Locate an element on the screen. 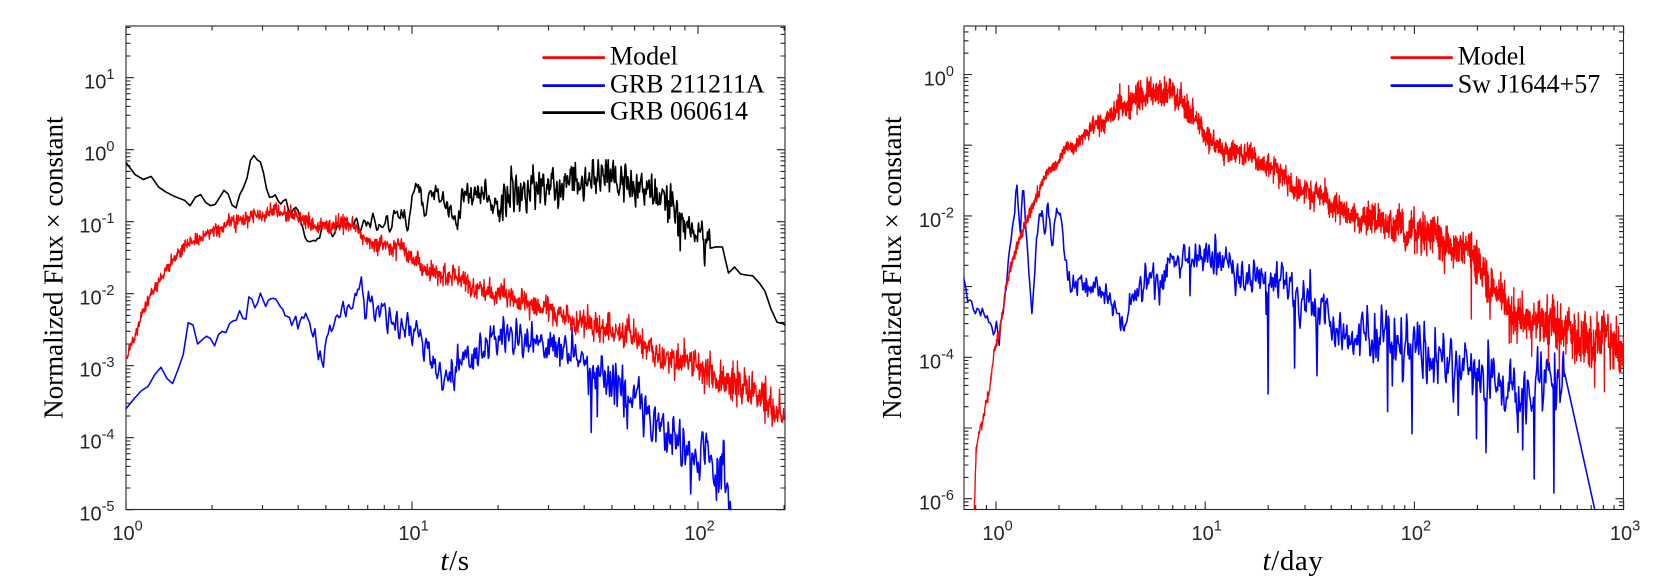  svg-text: 10³ is located at coordinates (1625, 532).